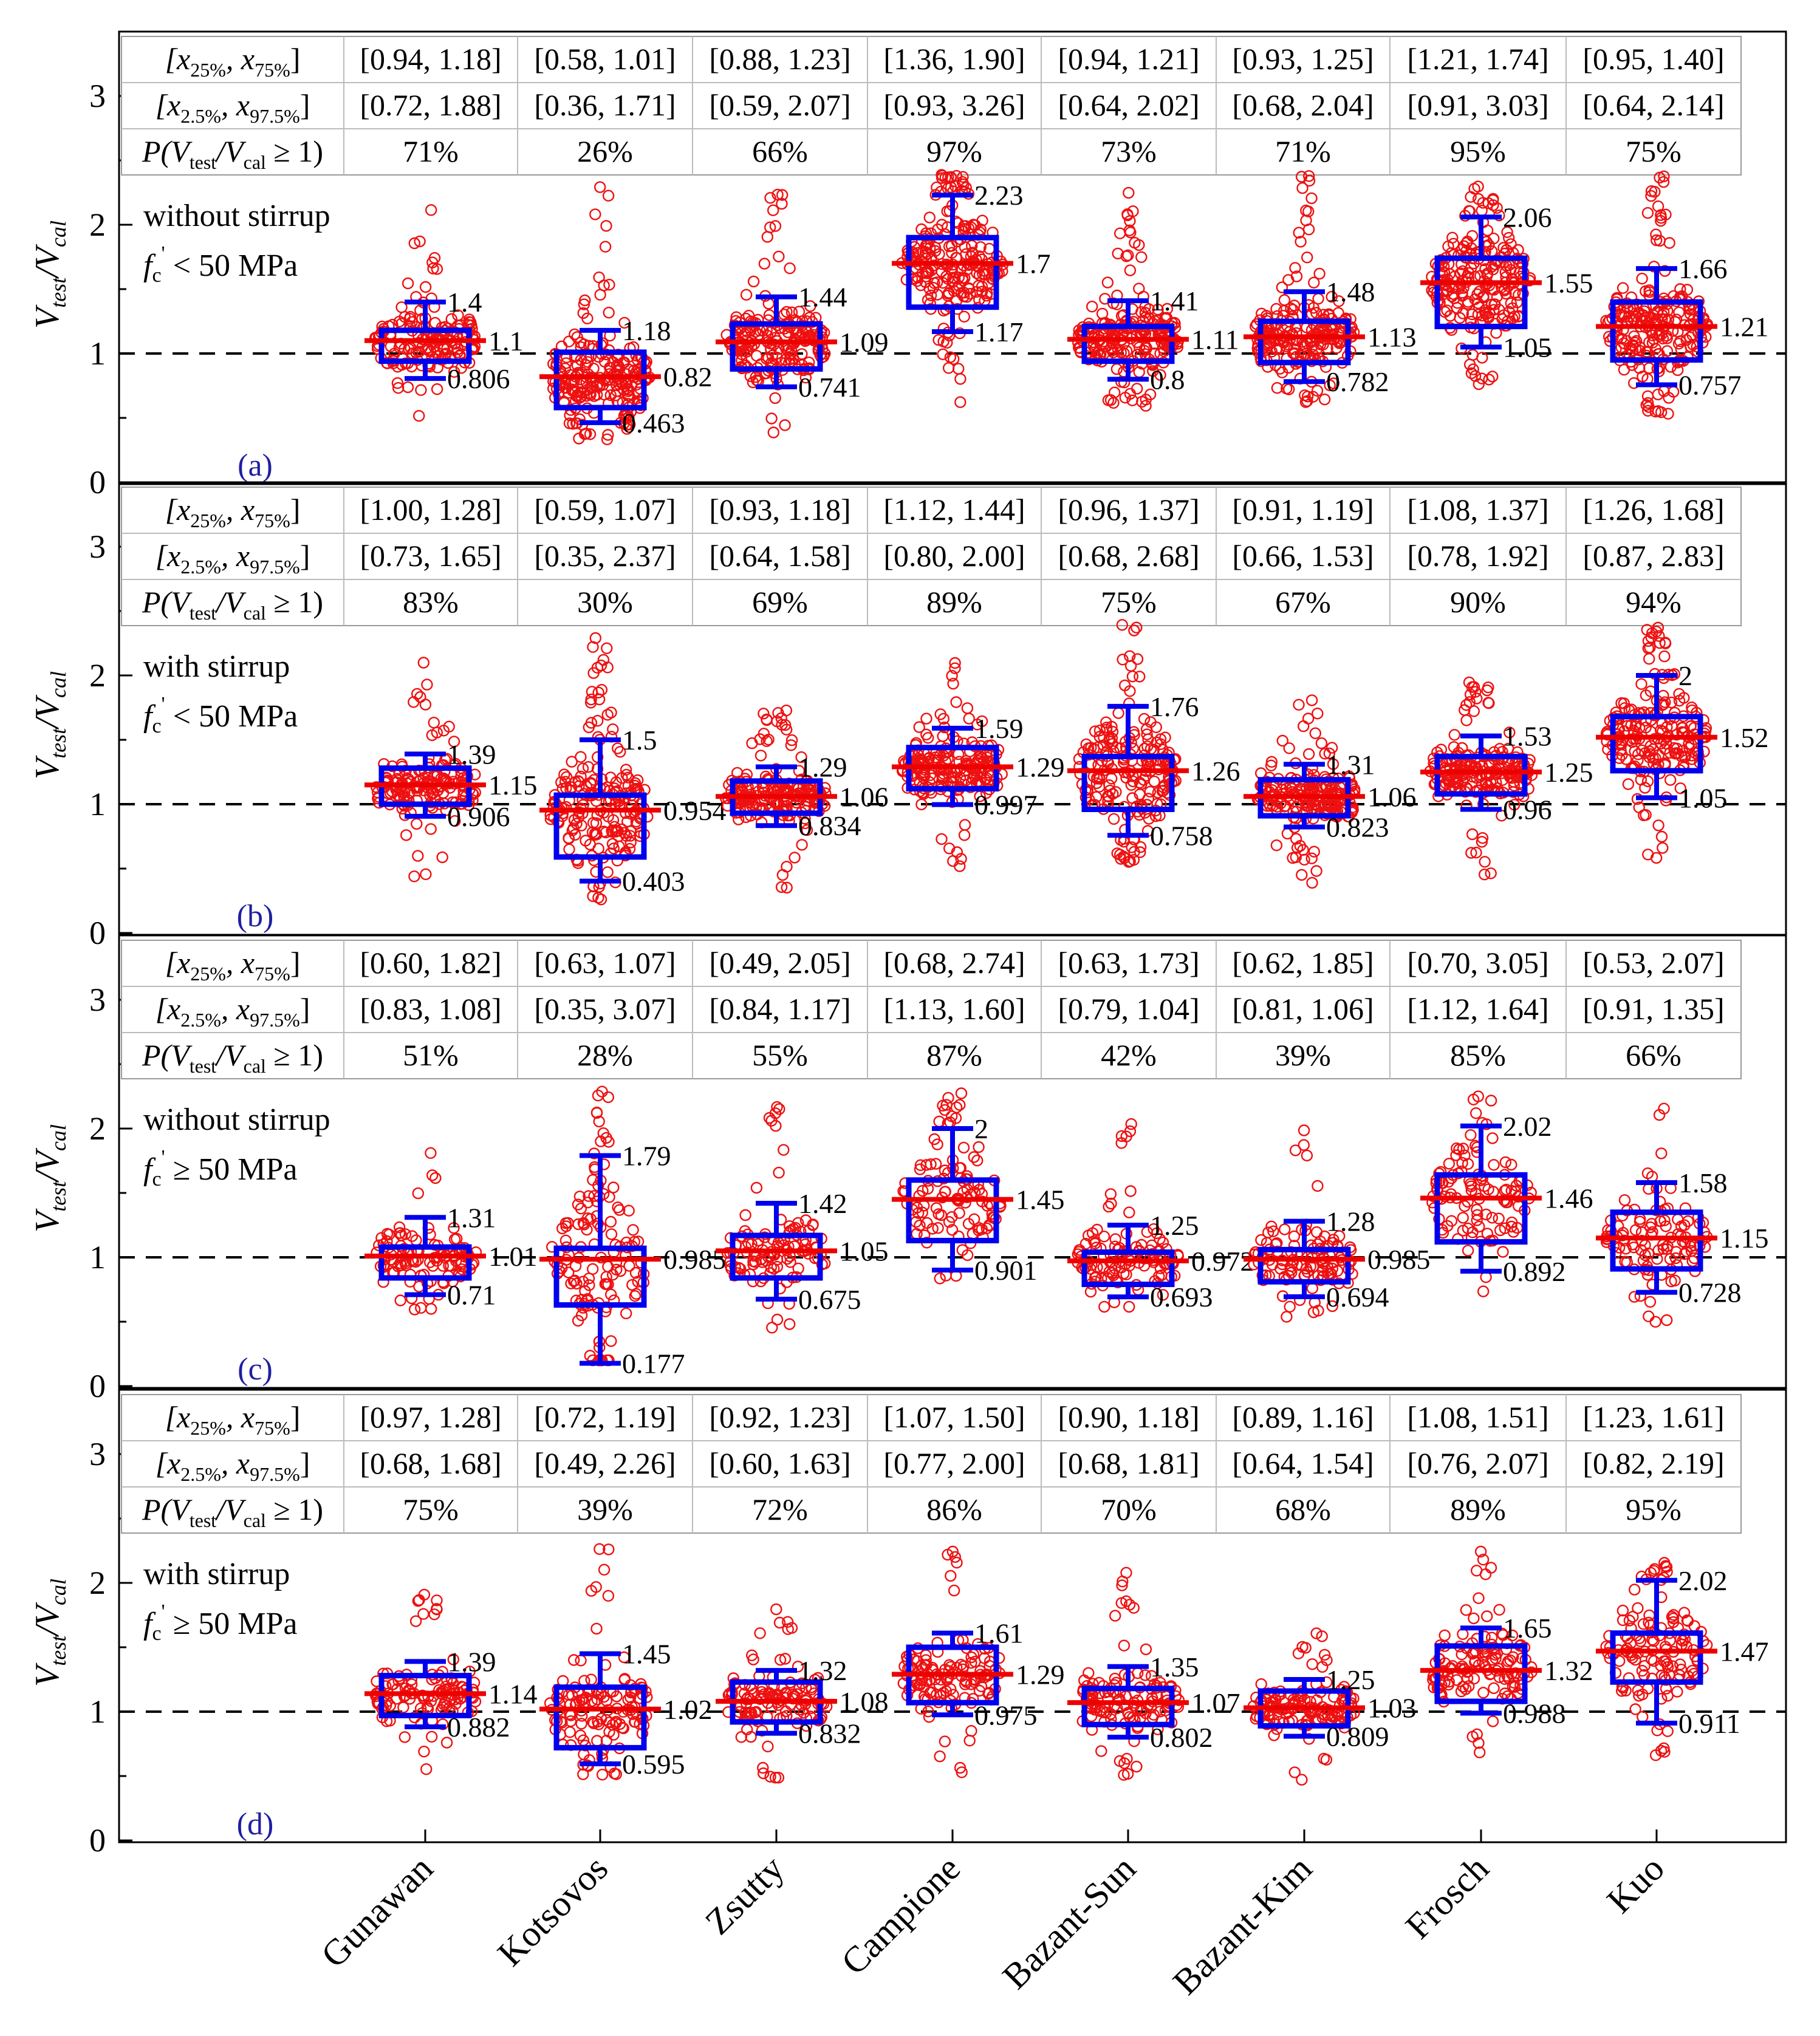 The height and width of the screenshot is (2036, 1820). What do you see at coordinates (58, 1196) in the screenshot?
I see `y-axis-label-part-1: test` at bounding box center [58, 1196].